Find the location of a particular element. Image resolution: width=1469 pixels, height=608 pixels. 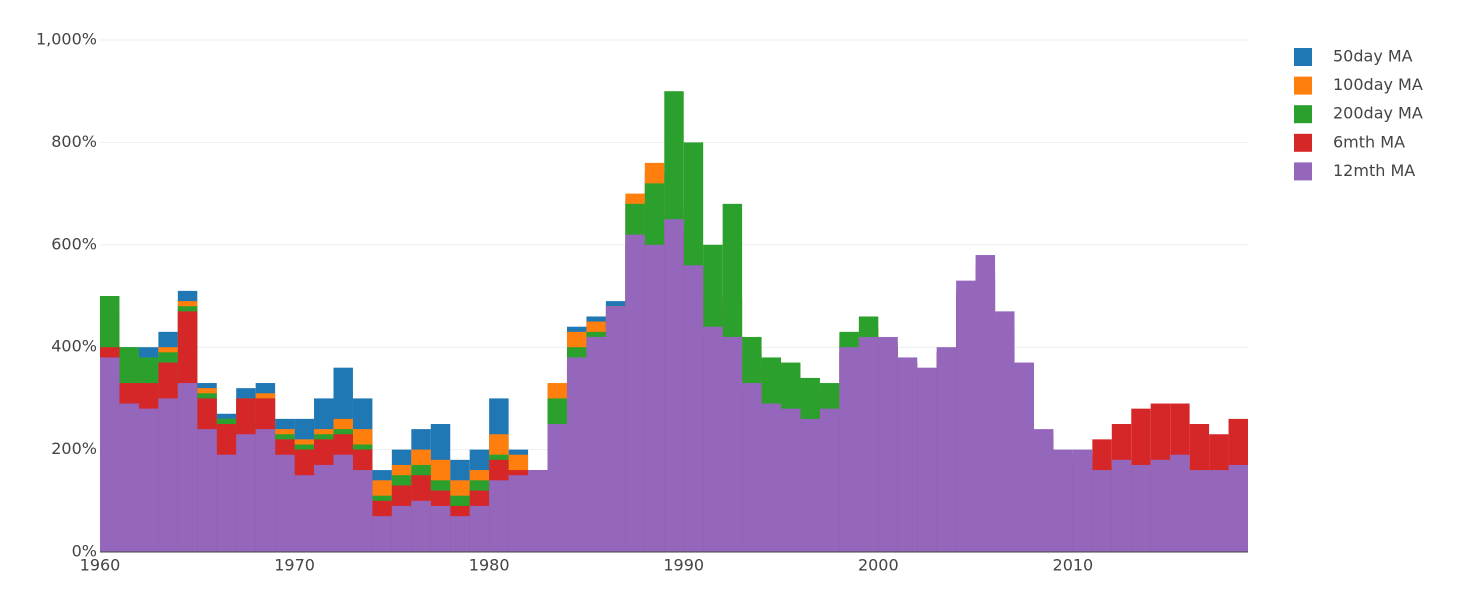

y-tick-label: 1,000% is located at coordinates (66, 39).